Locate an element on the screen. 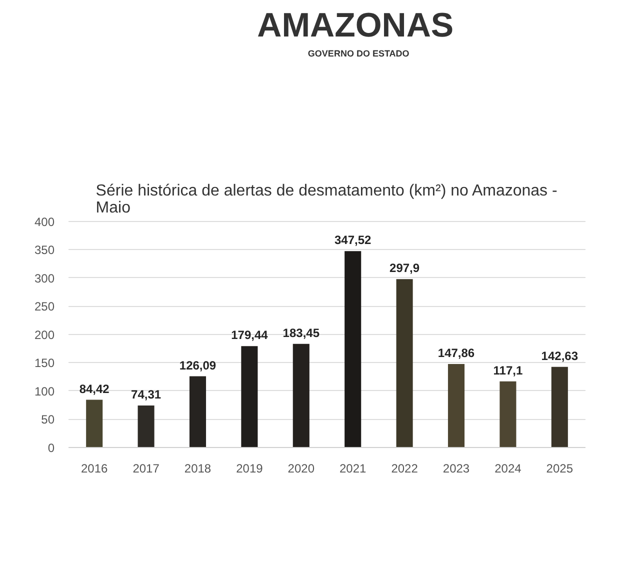 The height and width of the screenshot is (577, 638). y-tick-label: 250 is located at coordinates (44, 307).